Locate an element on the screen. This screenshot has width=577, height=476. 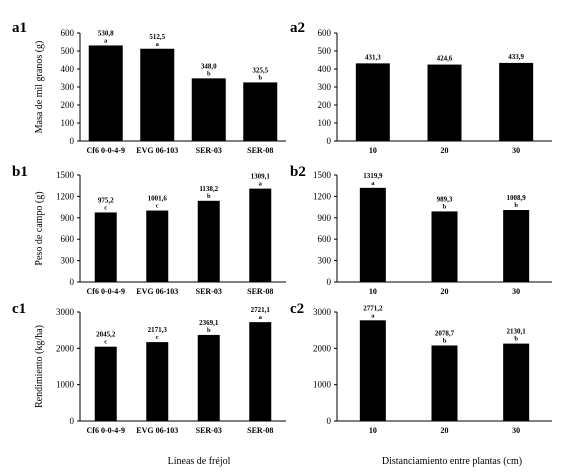
data-label: 512,5 is located at coordinates (157, 37).